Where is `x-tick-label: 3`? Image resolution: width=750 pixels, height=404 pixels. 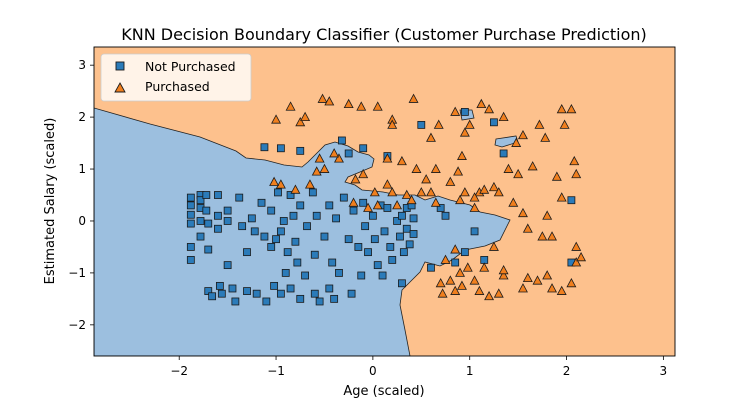 x-tick-label: 3 is located at coordinates (664, 371).